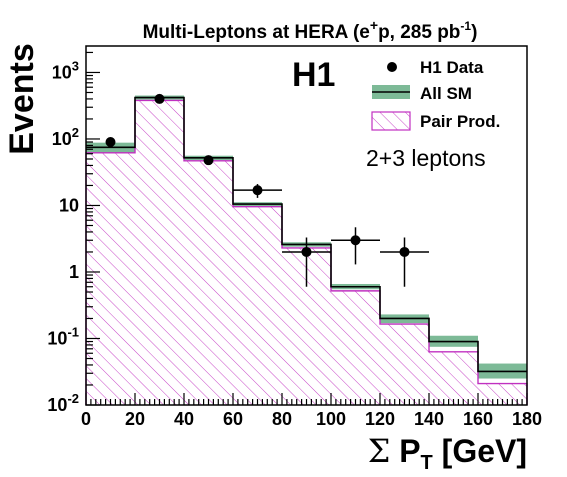 The image size is (567, 477). What do you see at coordinates (86, 419) in the screenshot?
I see `x-tick-label: 0` at bounding box center [86, 419].